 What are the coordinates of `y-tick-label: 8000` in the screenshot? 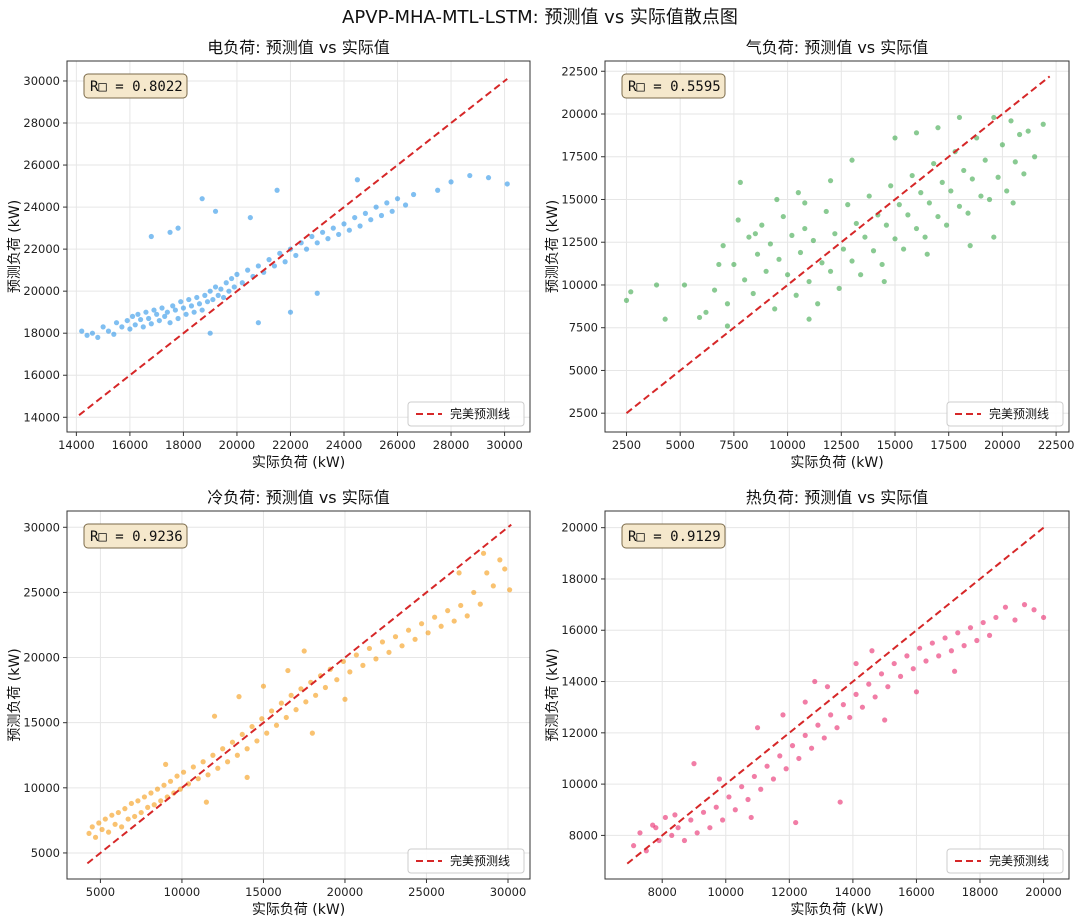 It's located at (583, 835).